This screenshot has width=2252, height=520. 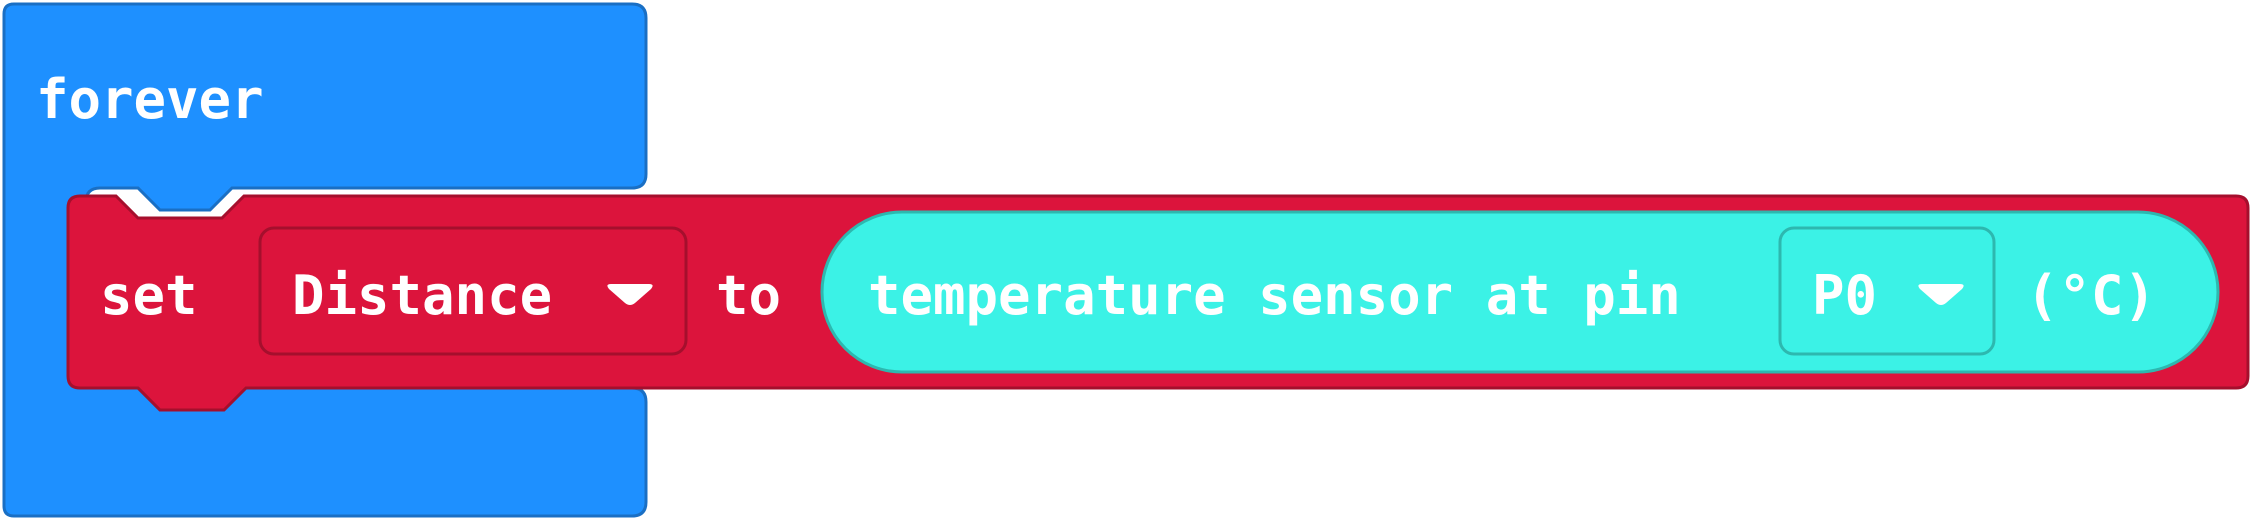 I want to click on pin-value: P0, so click(x=1844, y=295).